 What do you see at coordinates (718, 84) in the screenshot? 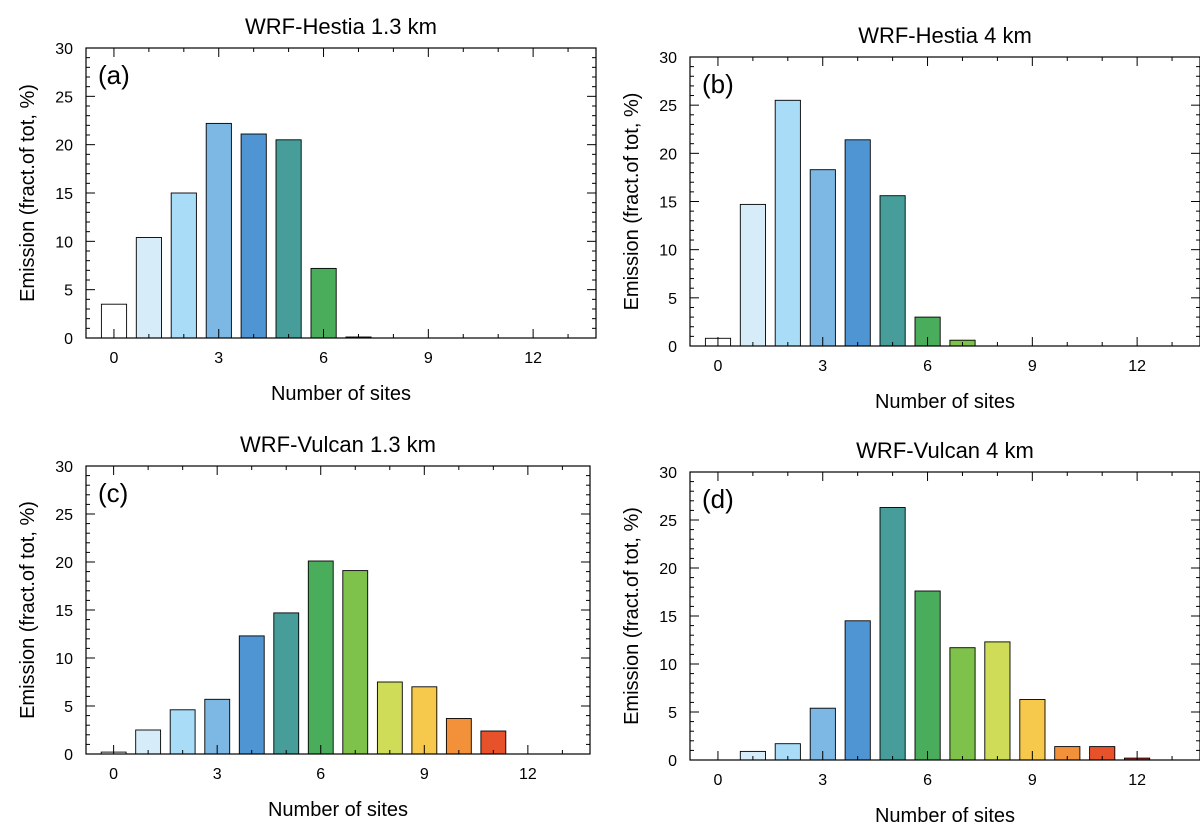
I see `panel-label: (b)` at bounding box center [718, 84].